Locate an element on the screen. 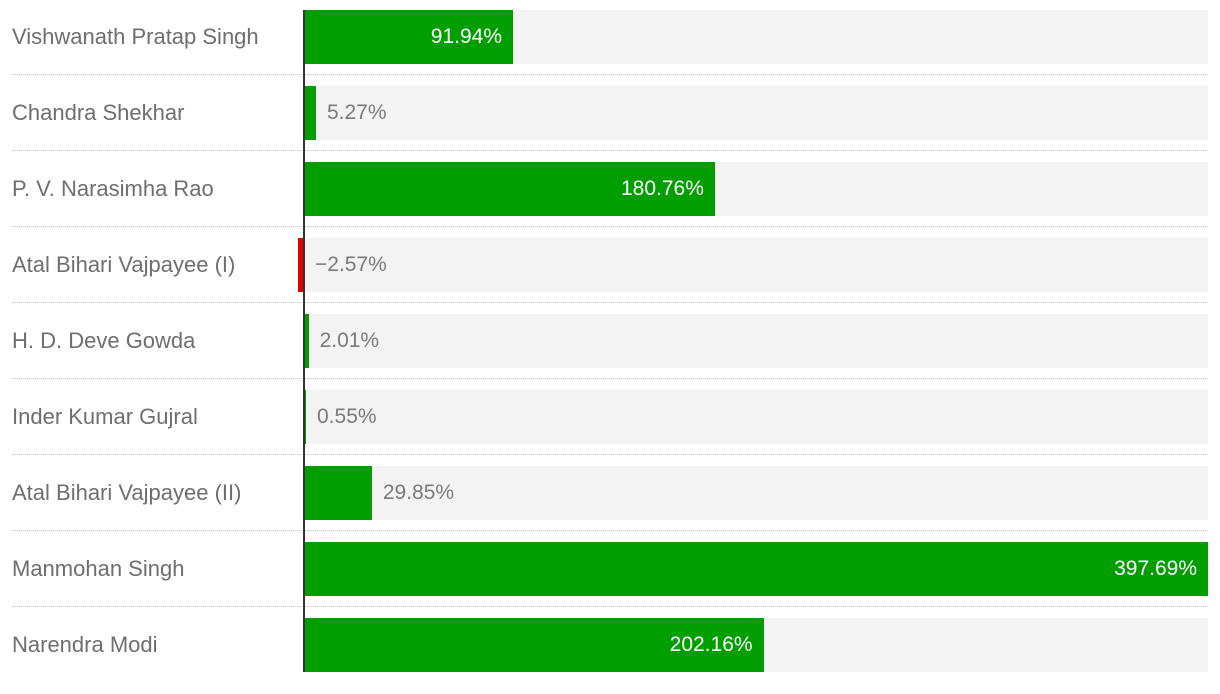 The width and height of the screenshot is (1220, 694). value-label: 0.55% is located at coordinates (347, 416).